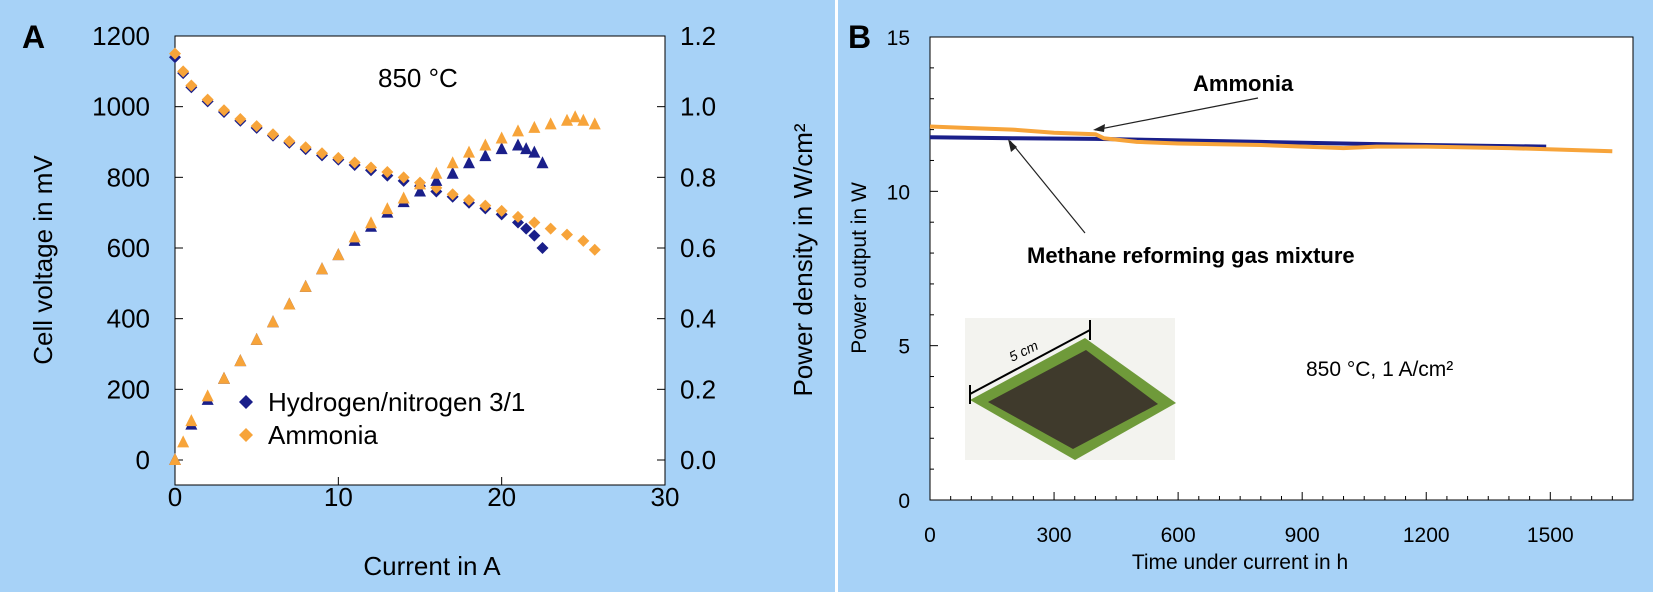 This screenshot has height=592, width=1653. I want to click on tick-label-y-a-2: 400, so click(128, 319).